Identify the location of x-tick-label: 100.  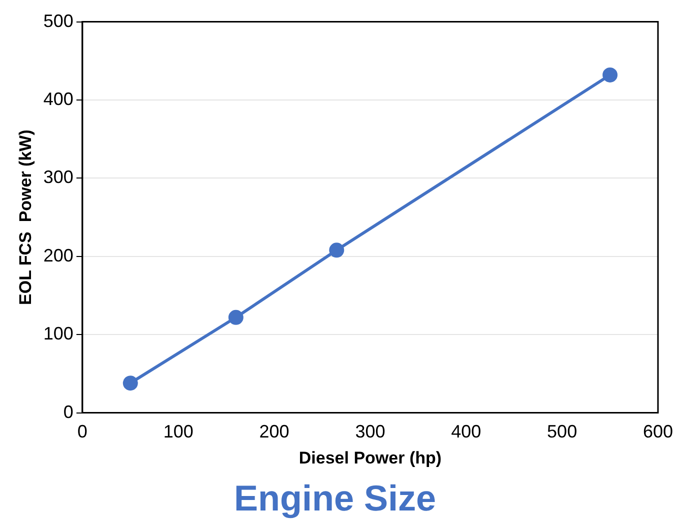
(178, 432).